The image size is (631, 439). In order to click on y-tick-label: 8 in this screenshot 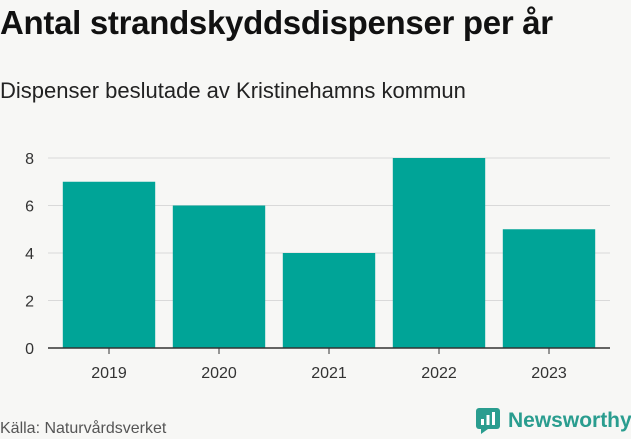, I will do `click(29, 159)`.